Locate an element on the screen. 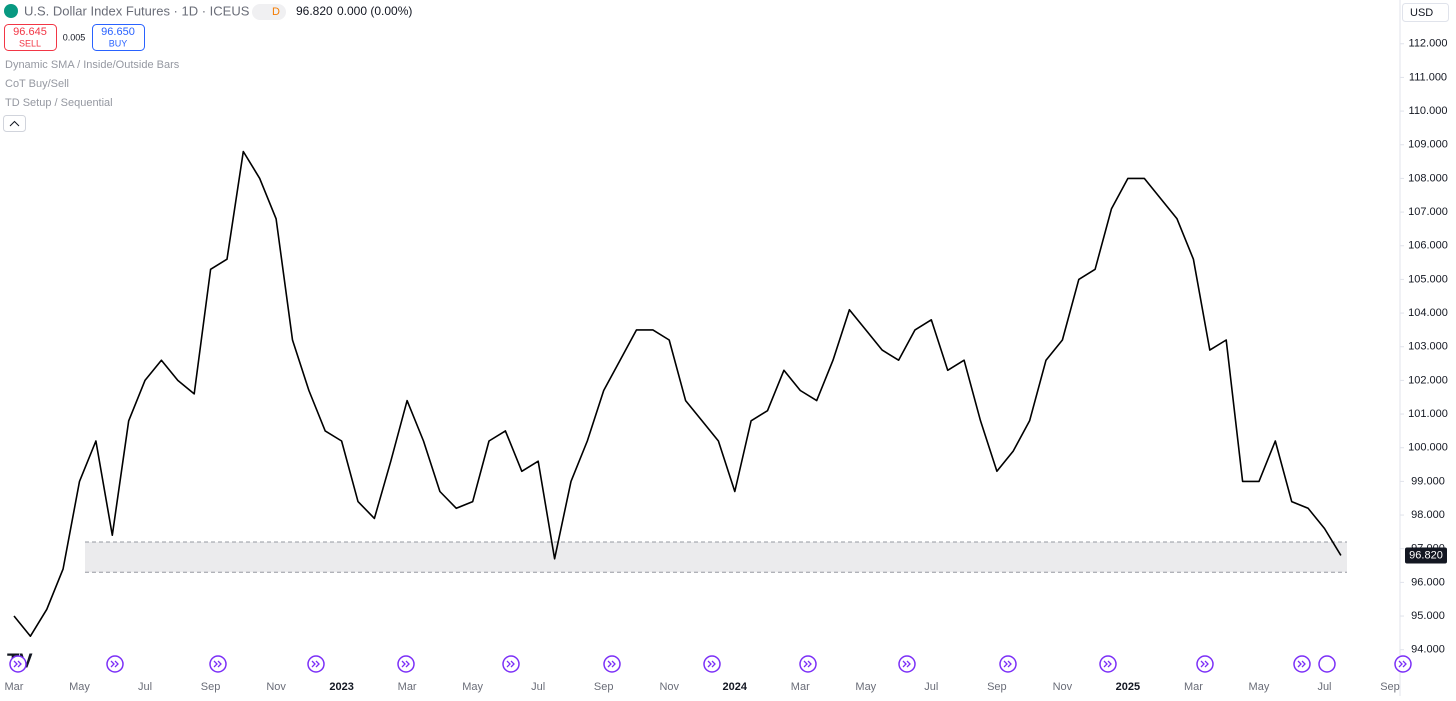 The image size is (1456, 701). price-tag-label: 96.820 is located at coordinates (1426, 555).